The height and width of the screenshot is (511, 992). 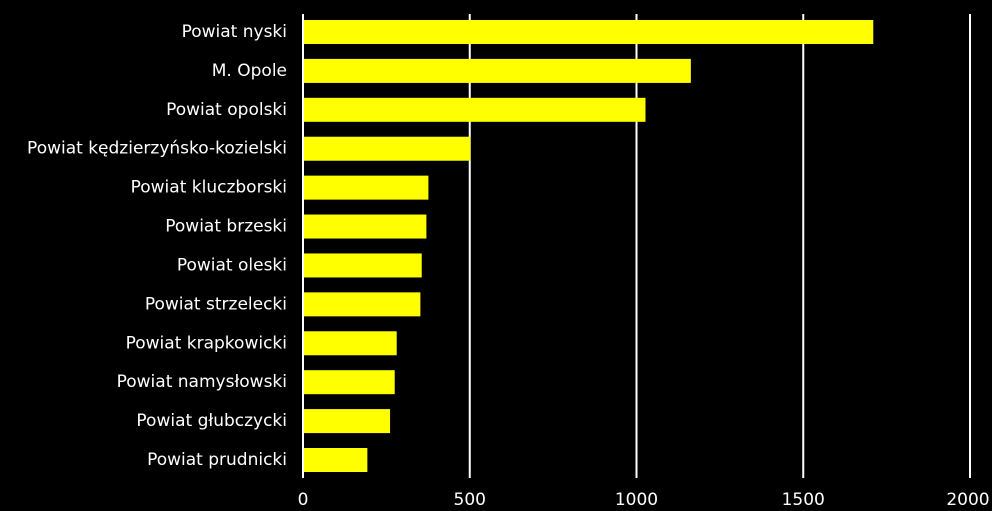 What do you see at coordinates (303, 500) in the screenshot?
I see `x-tick-label-0: 0` at bounding box center [303, 500].